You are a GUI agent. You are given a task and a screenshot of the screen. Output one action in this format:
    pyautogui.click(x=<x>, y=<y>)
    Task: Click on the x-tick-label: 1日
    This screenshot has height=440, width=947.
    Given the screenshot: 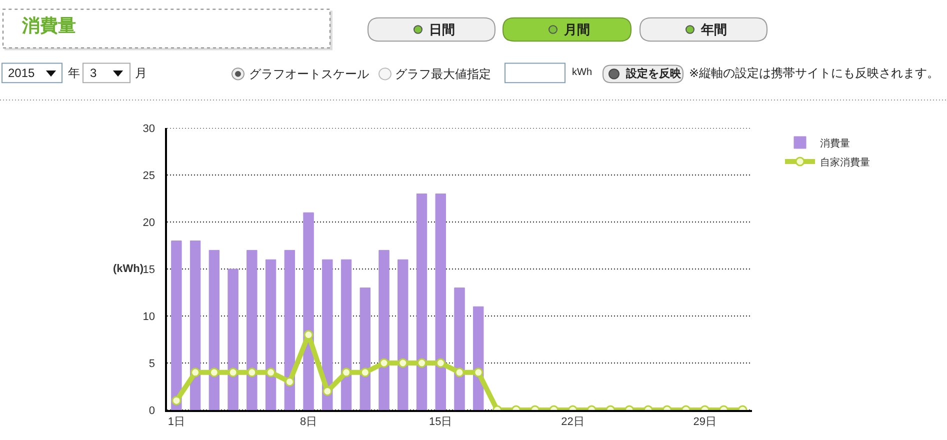 What is the action you would take?
    pyautogui.click(x=177, y=422)
    